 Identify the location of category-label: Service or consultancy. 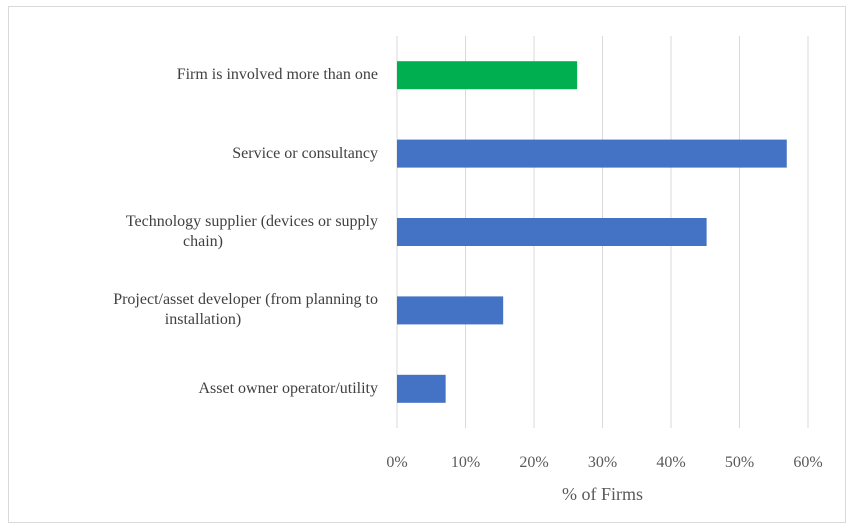
(203, 154).